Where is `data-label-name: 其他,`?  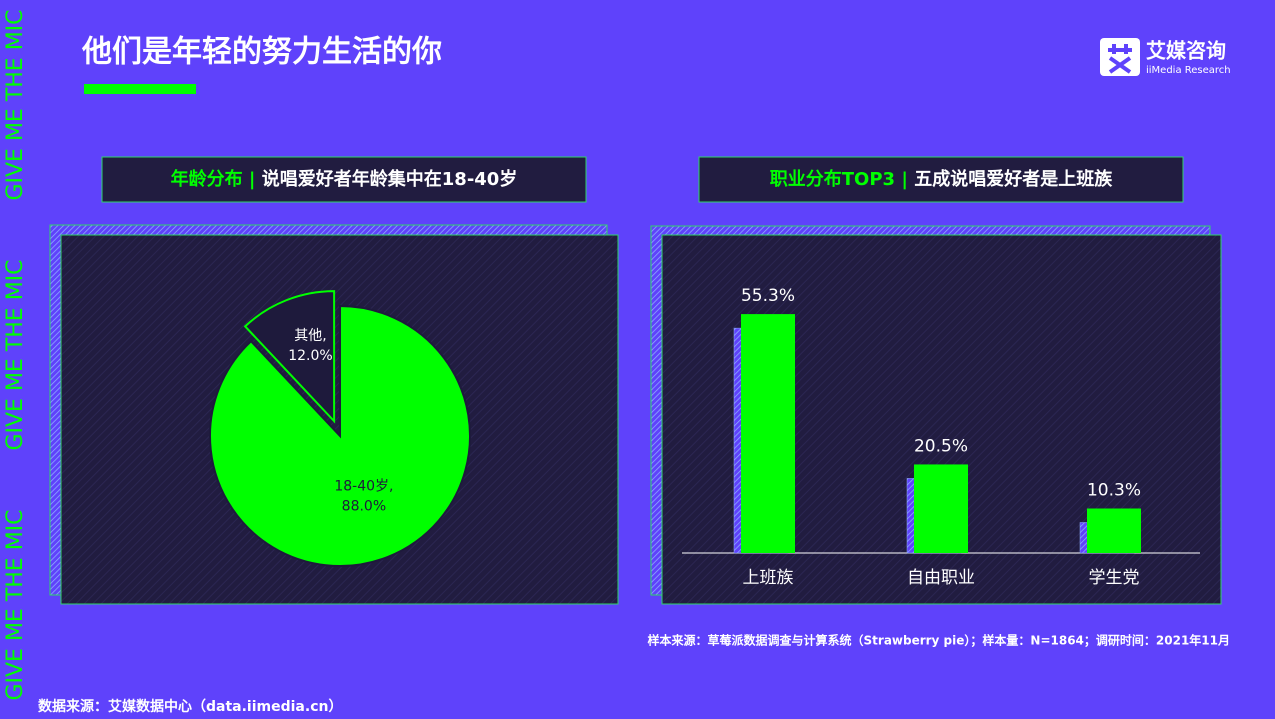
data-label-name: 其他, is located at coordinates (310, 336).